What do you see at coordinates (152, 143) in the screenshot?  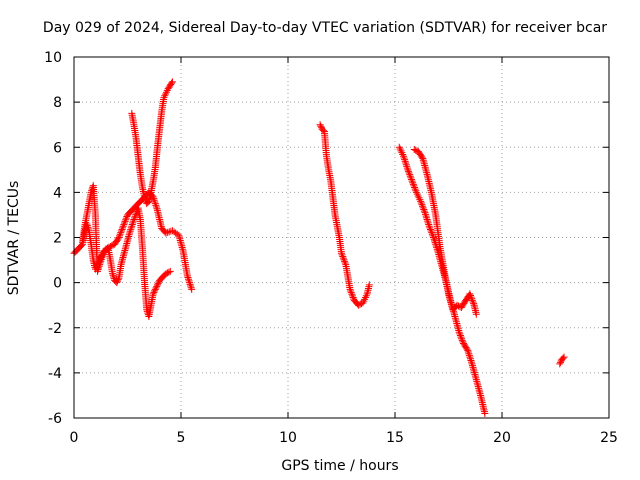 I see `series-track-c` at bounding box center [152, 143].